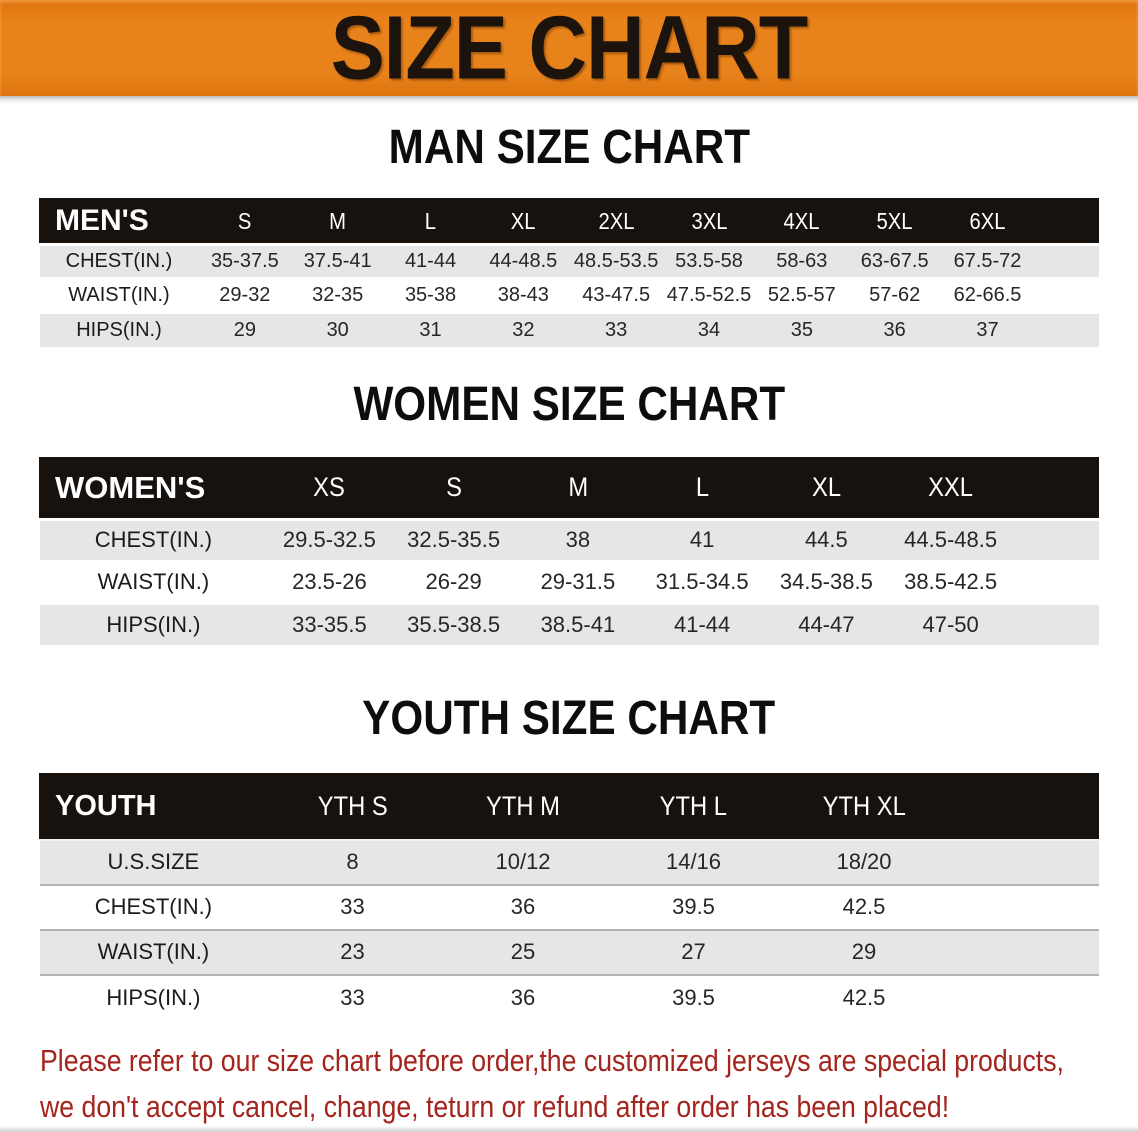 The image size is (1138, 1132). What do you see at coordinates (569, 1129) in the screenshot?
I see `bottom-edge-strip` at bounding box center [569, 1129].